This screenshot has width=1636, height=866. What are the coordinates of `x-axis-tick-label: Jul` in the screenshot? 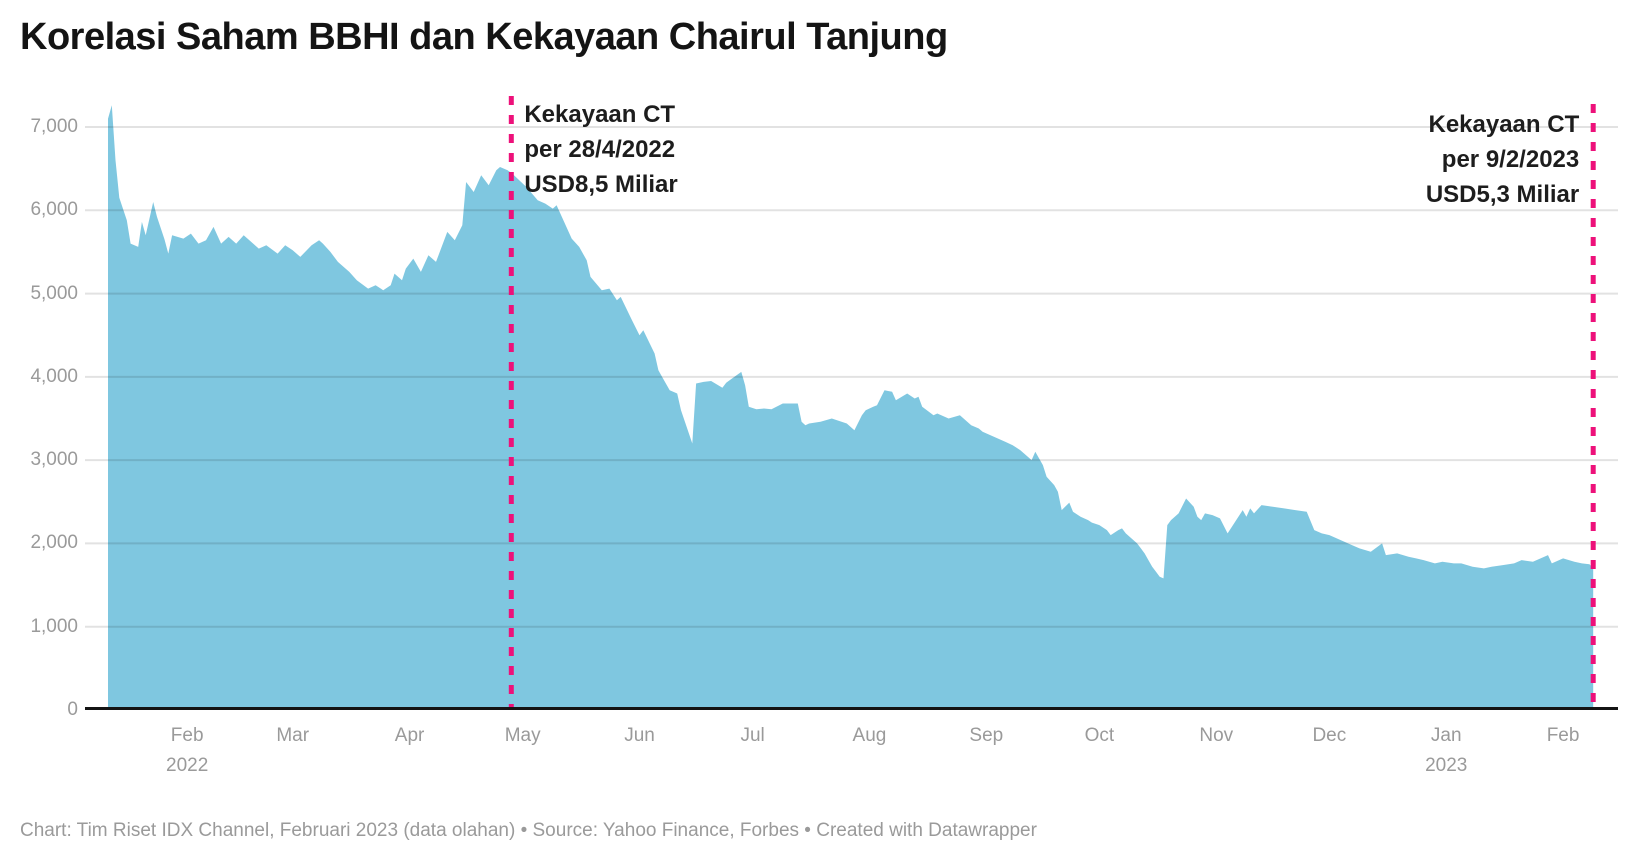 It's located at (753, 736).